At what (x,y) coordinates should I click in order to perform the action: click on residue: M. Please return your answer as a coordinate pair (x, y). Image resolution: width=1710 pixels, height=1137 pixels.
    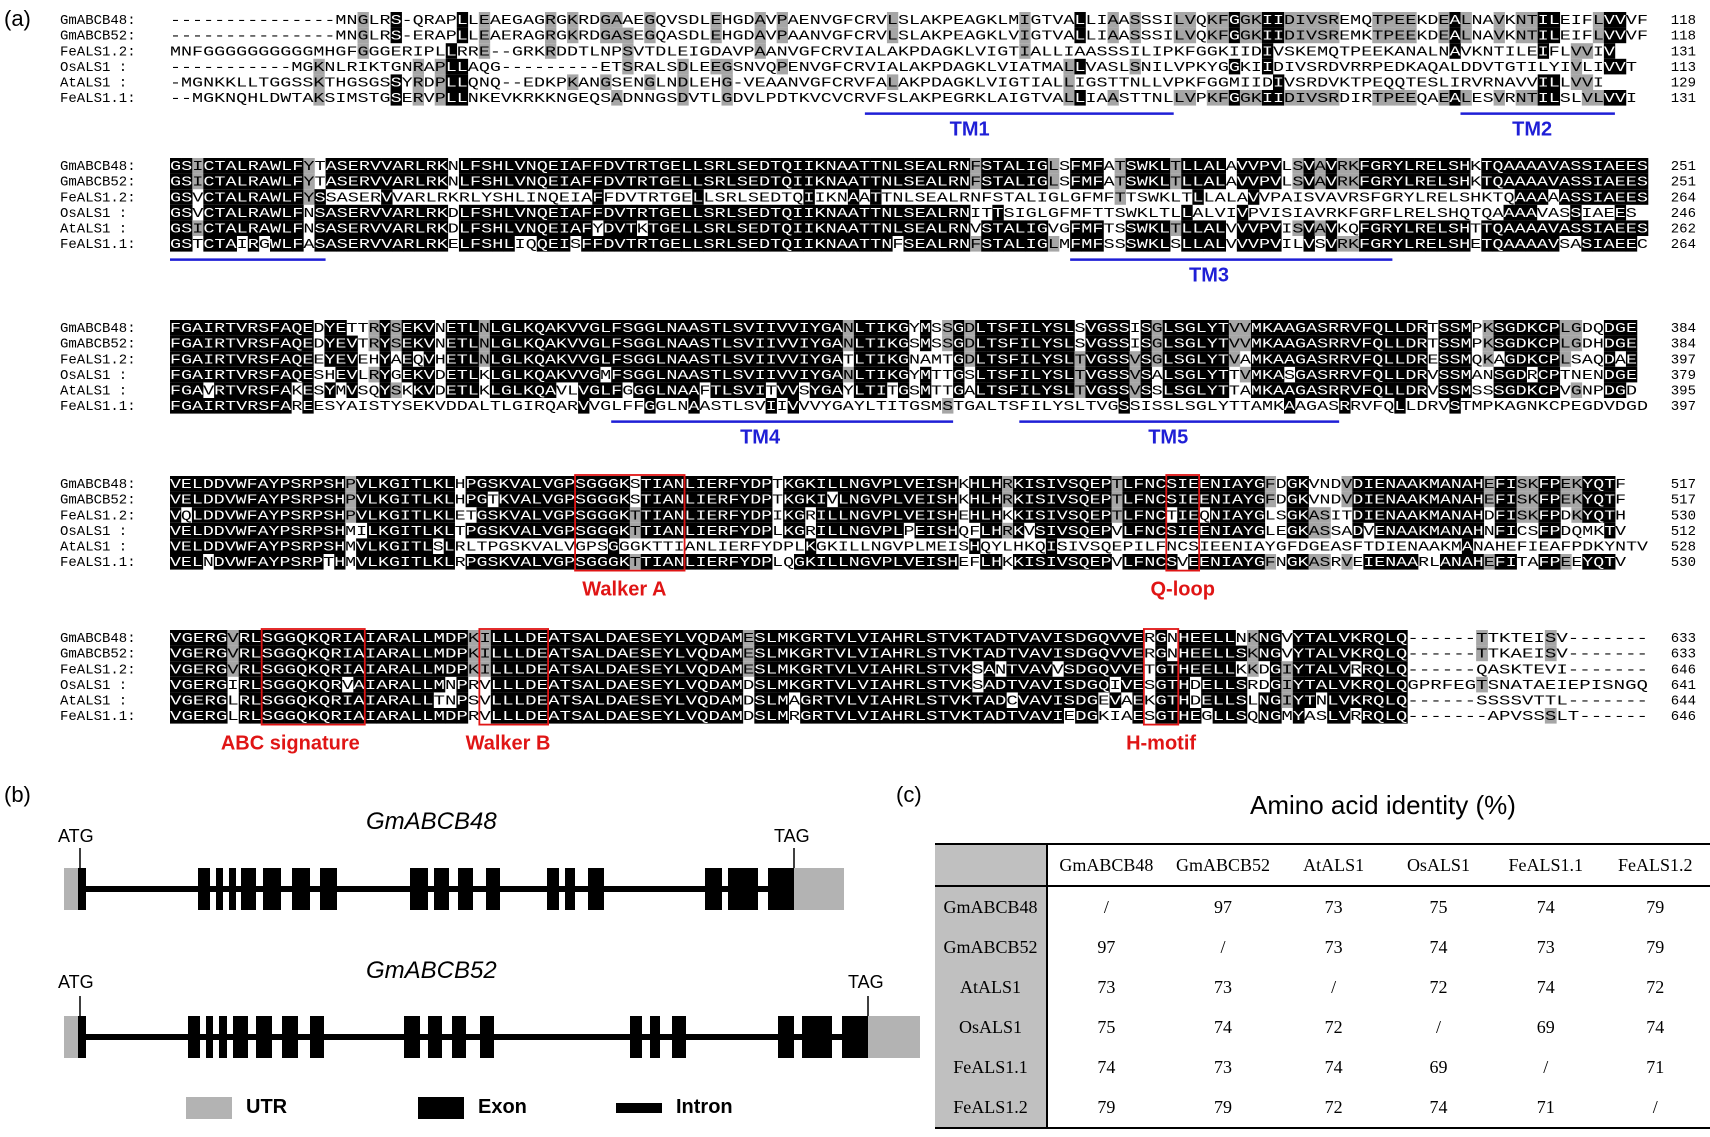
    Looking at the image, I should click on (1013, 21).